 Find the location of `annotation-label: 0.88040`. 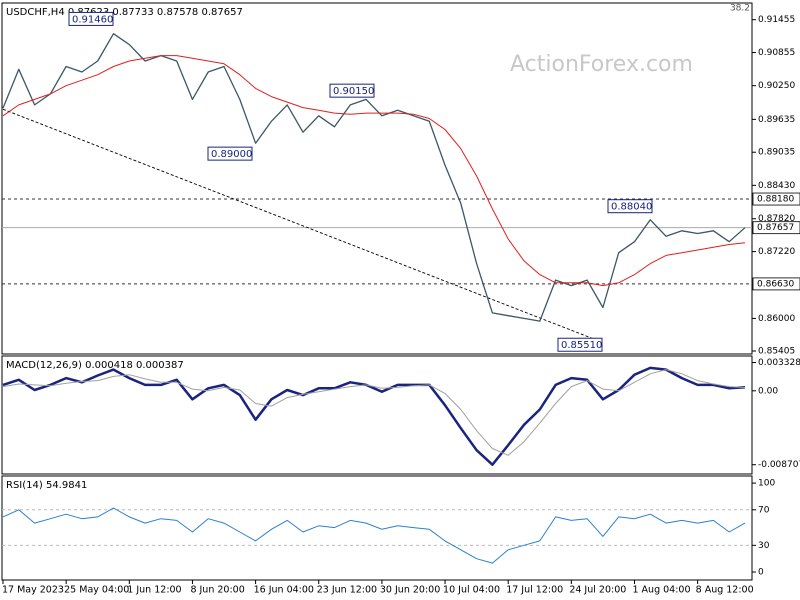

annotation-label: 0.88040 is located at coordinates (631, 207).